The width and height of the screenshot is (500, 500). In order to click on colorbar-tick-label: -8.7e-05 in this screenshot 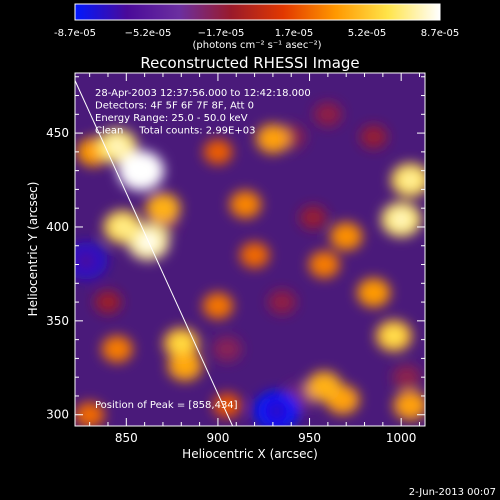, I will do `click(75, 33)`.